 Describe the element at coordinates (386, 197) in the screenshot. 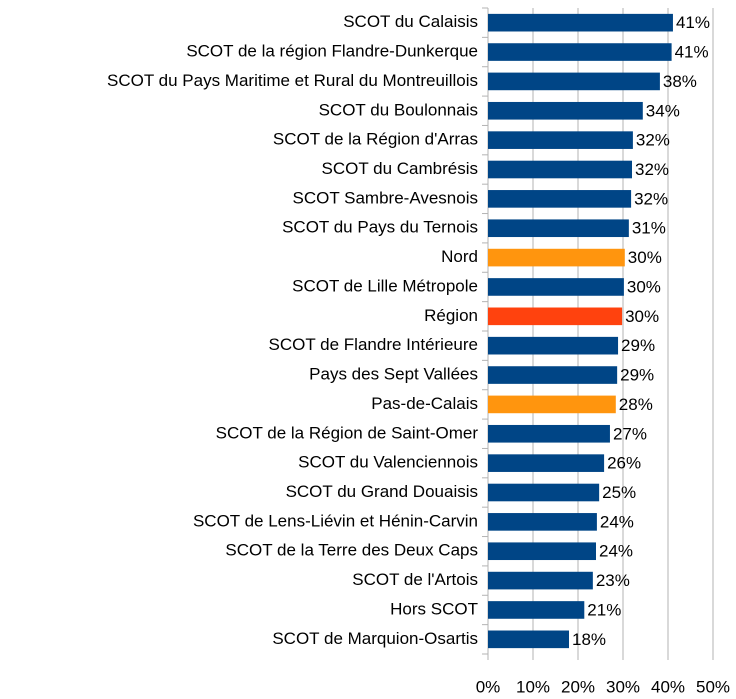

I see `y-tick-label: SCOT Sambre-Avesnois` at that location.